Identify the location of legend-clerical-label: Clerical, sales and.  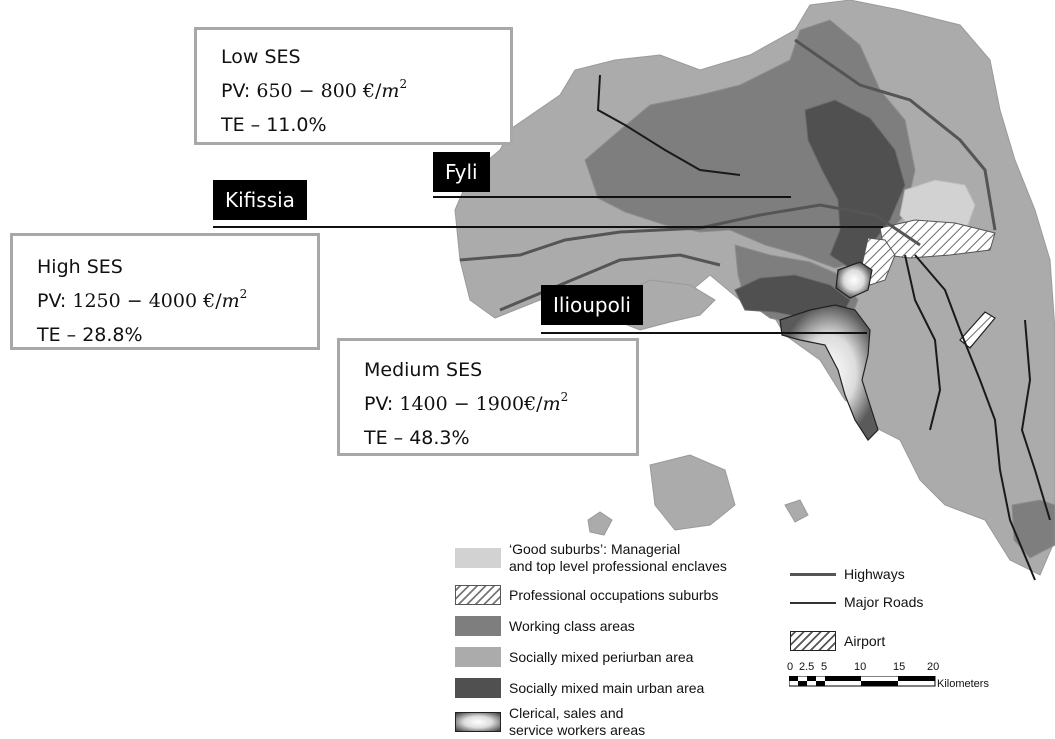
(566, 713).